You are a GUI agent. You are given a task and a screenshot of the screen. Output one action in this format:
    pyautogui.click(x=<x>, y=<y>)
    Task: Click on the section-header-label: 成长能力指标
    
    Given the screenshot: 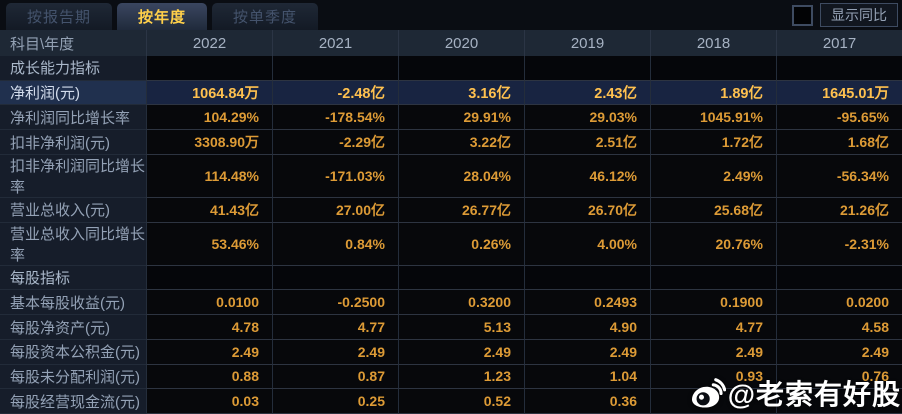 What is the action you would take?
    pyautogui.click(x=73, y=68)
    